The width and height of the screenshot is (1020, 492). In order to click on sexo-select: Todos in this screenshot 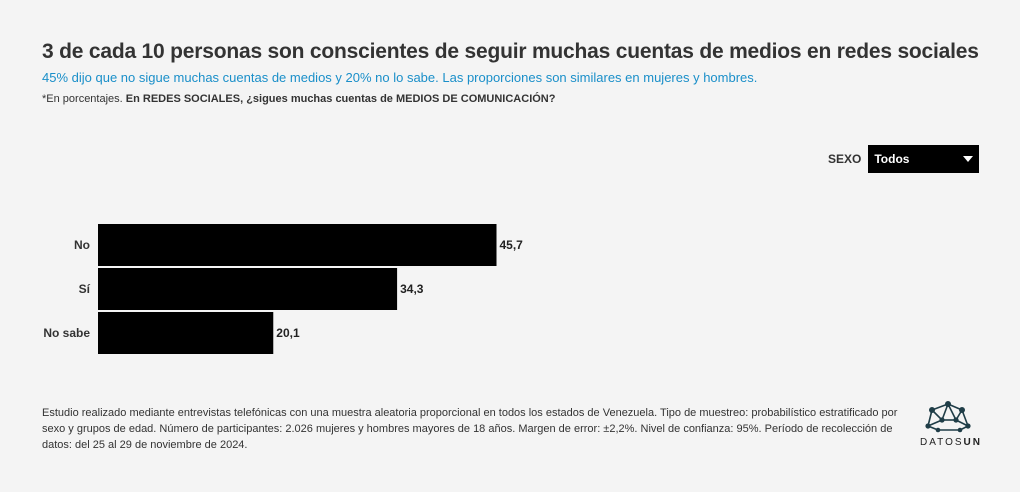, I will do `click(924, 159)`.